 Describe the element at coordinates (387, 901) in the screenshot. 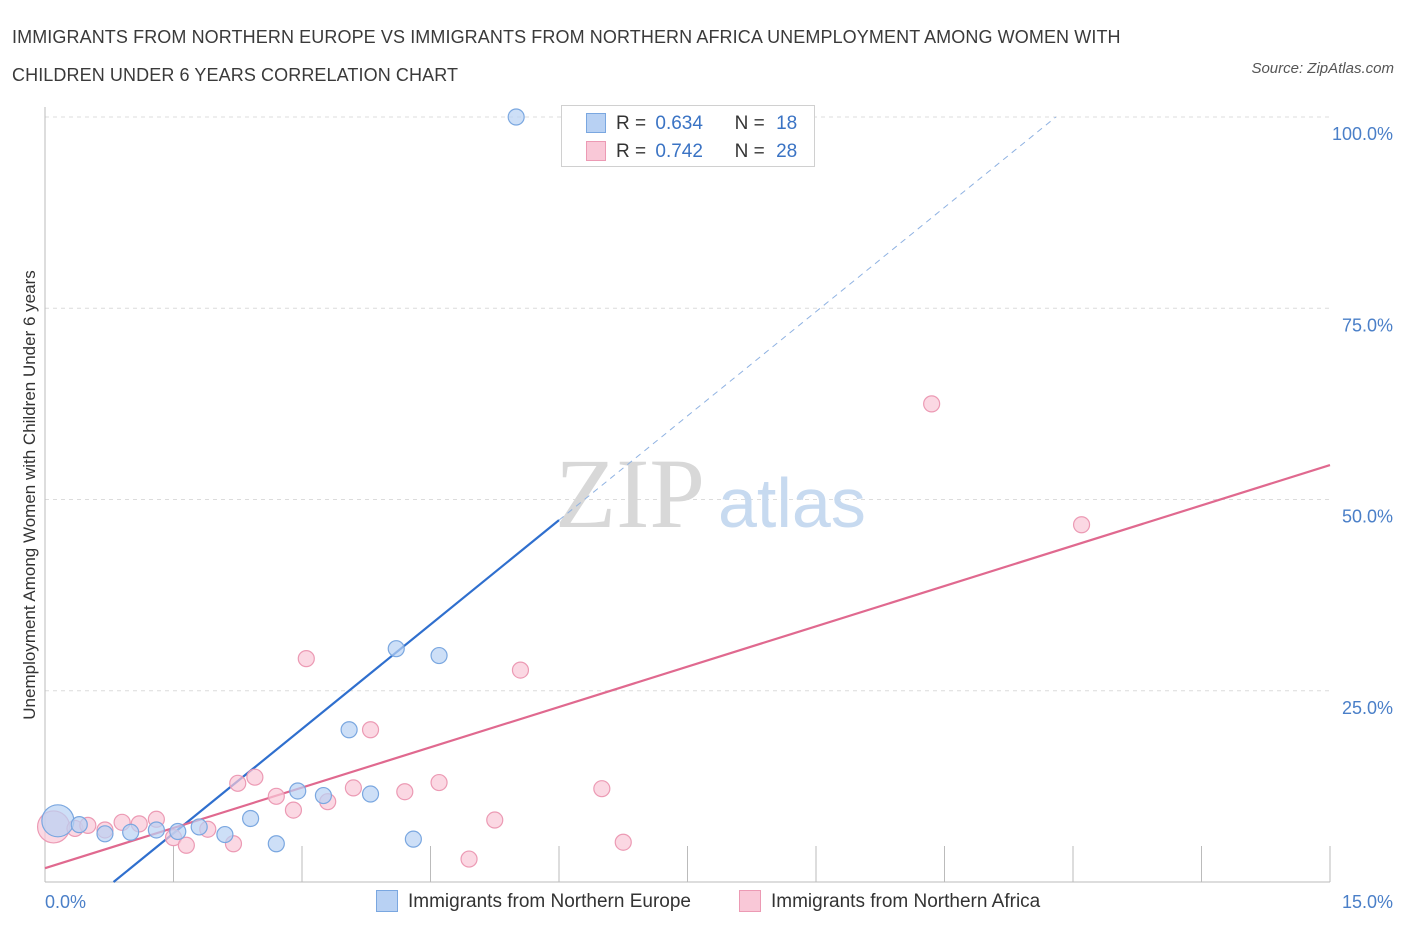

I see `bottom-legend-swatch-northern-europe` at that location.